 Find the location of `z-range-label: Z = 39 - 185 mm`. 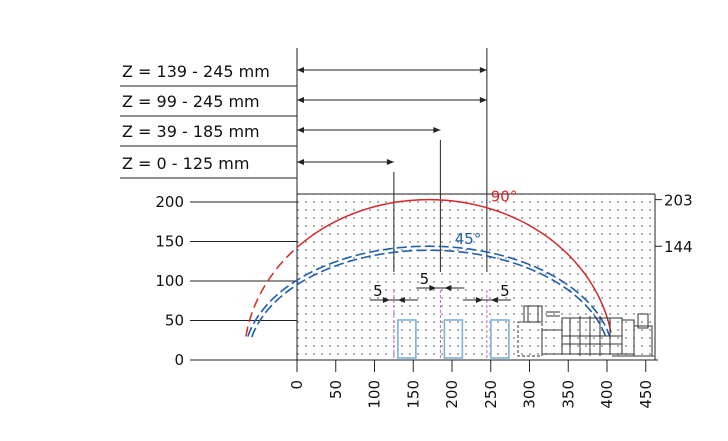

z-range-label: Z = 39 - 185 mm is located at coordinates (191, 131).